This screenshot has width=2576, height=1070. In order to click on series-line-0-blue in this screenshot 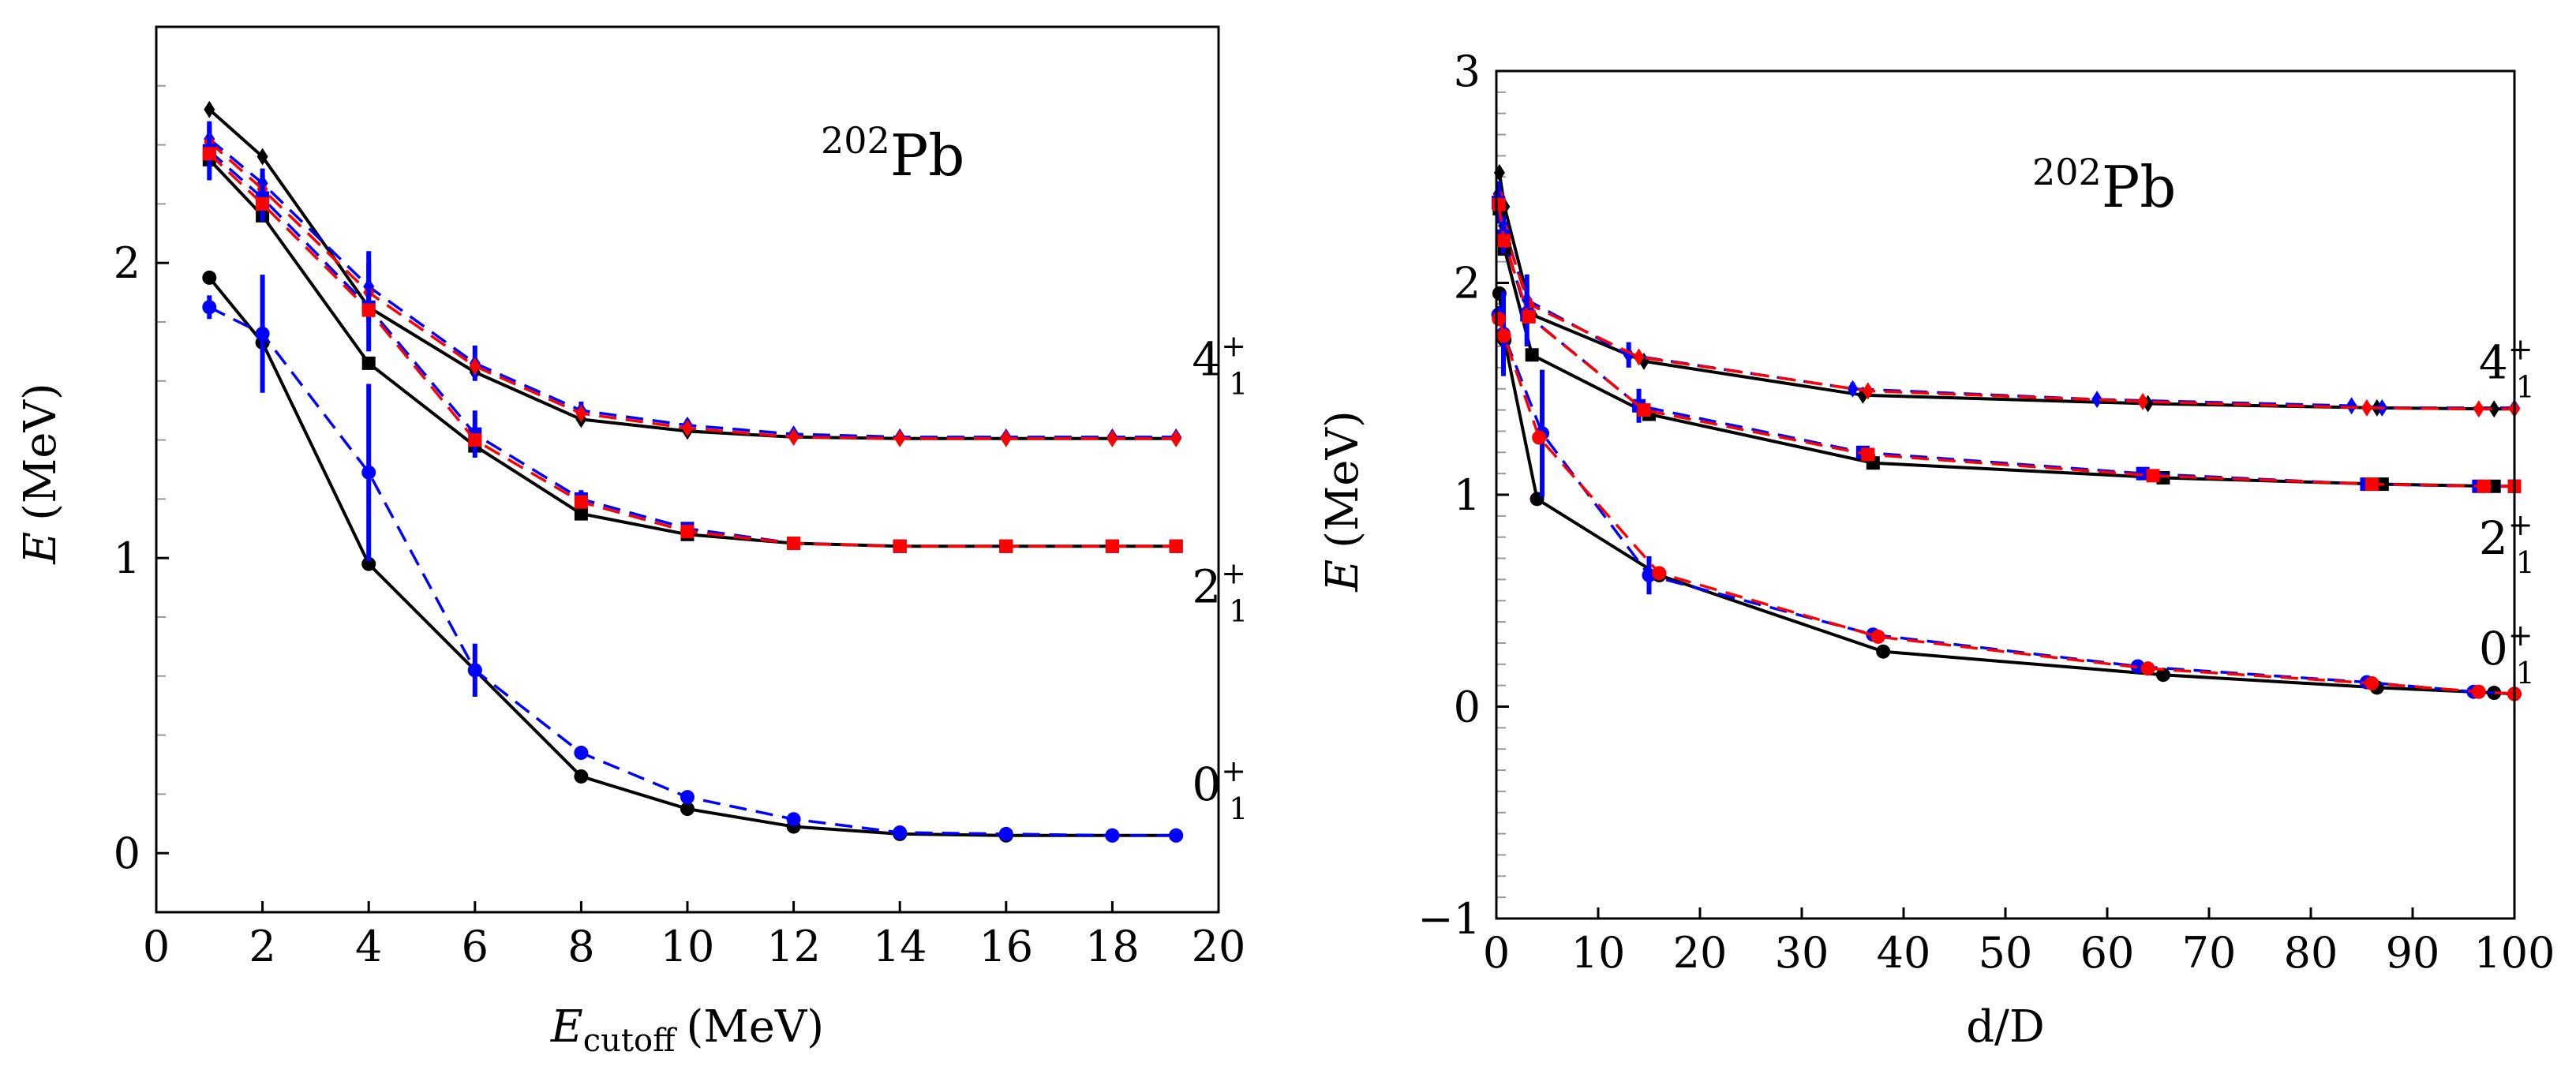, I will do `click(2005, 505)`.